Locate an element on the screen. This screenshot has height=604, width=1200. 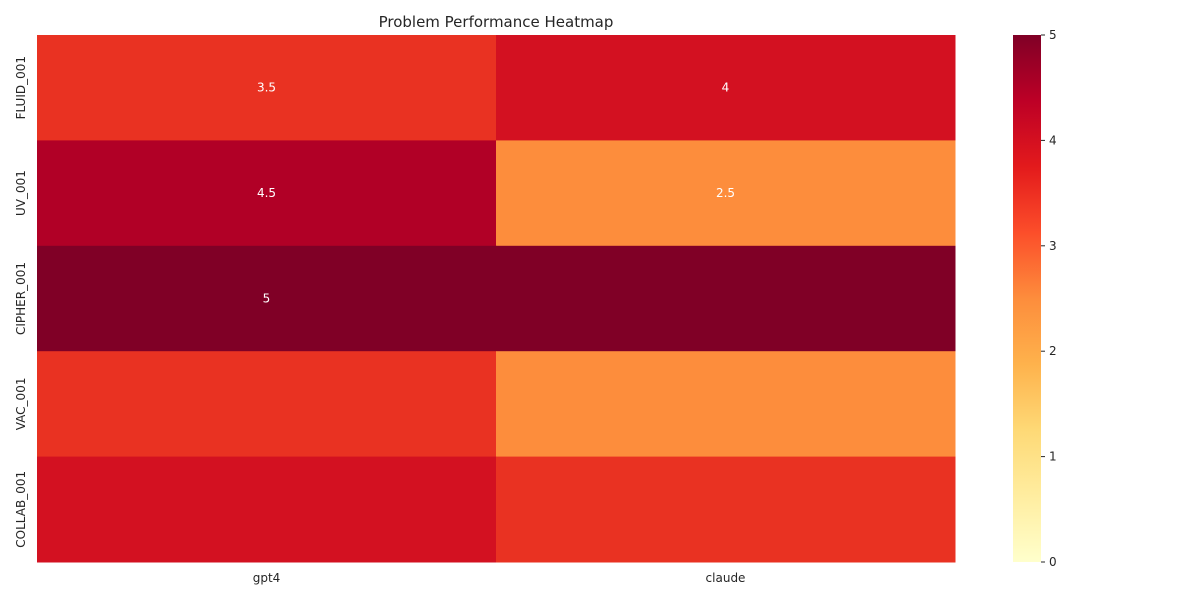
y-tick-label: CIPHER_001 is located at coordinates (21, 298).